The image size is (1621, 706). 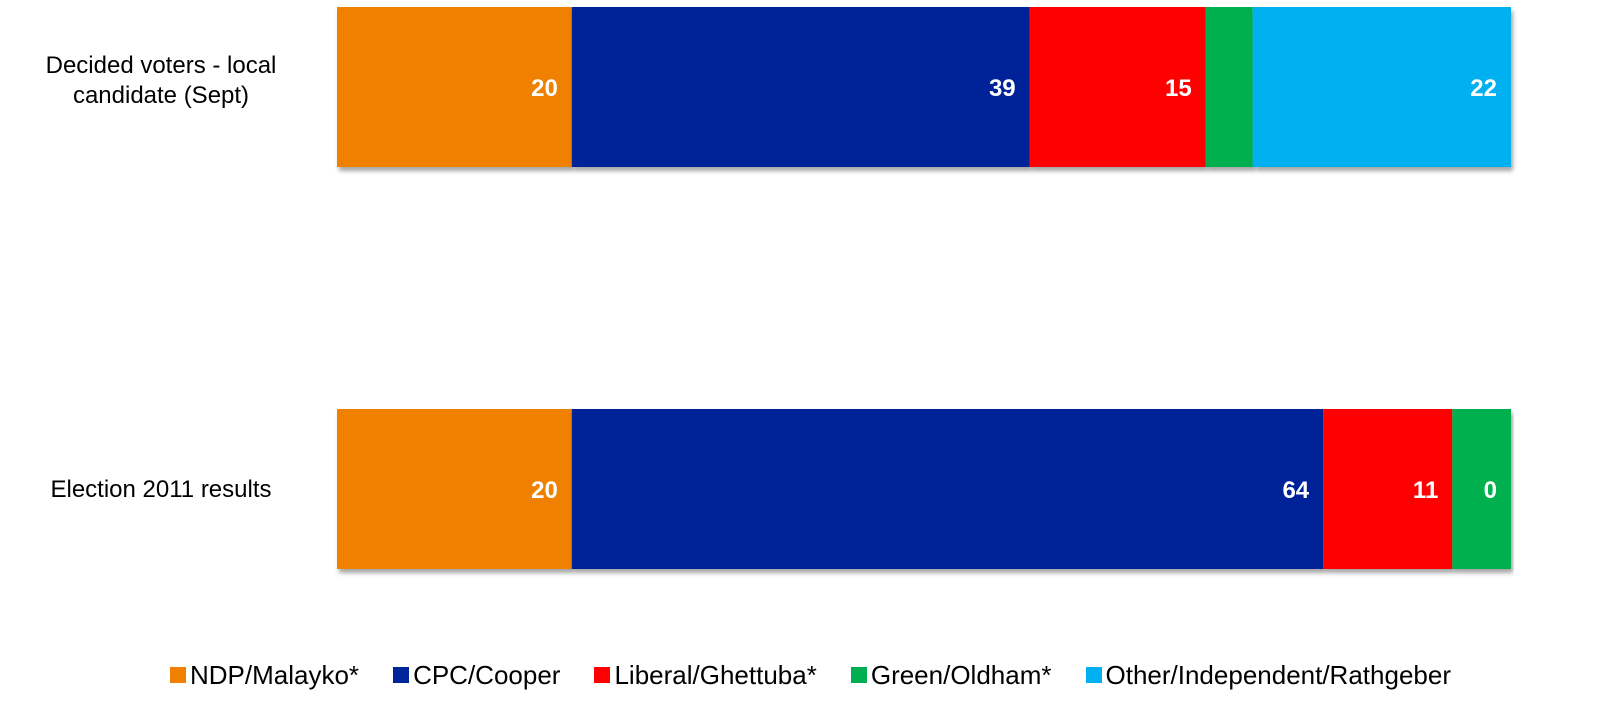 What do you see at coordinates (454, 87) in the screenshot?
I see `bar-decided-voters-ndp` at bounding box center [454, 87].